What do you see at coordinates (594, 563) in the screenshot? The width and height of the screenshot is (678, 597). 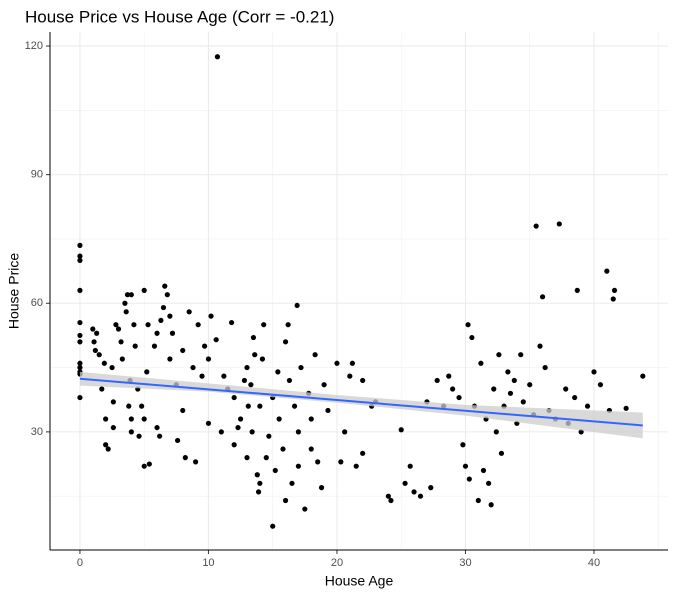 I see `x-tick-label: 40` at bounding box center [594, 563].